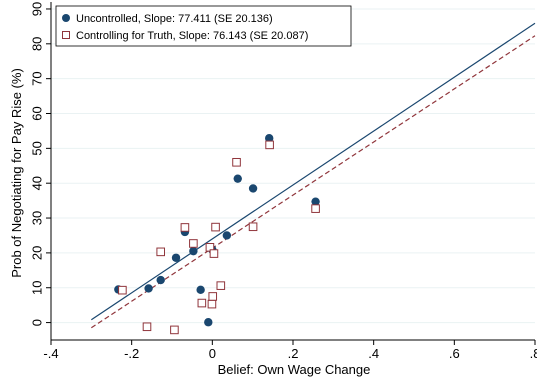 This screenshot has width=537, height=388. What do you see at coordinates (66, 18) in the screenshot?
I see `legend-marker-circle` at bounding box center [66, 18].